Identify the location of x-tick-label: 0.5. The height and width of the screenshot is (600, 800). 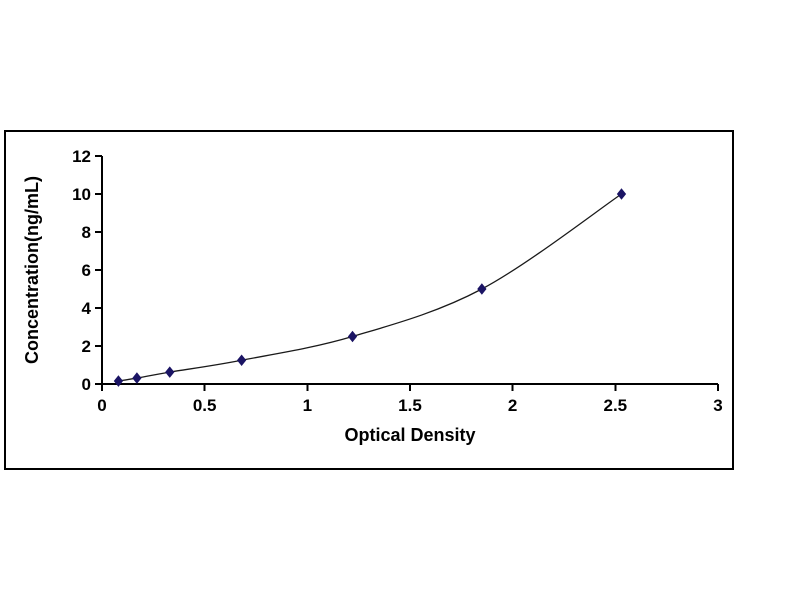
(205, 405).